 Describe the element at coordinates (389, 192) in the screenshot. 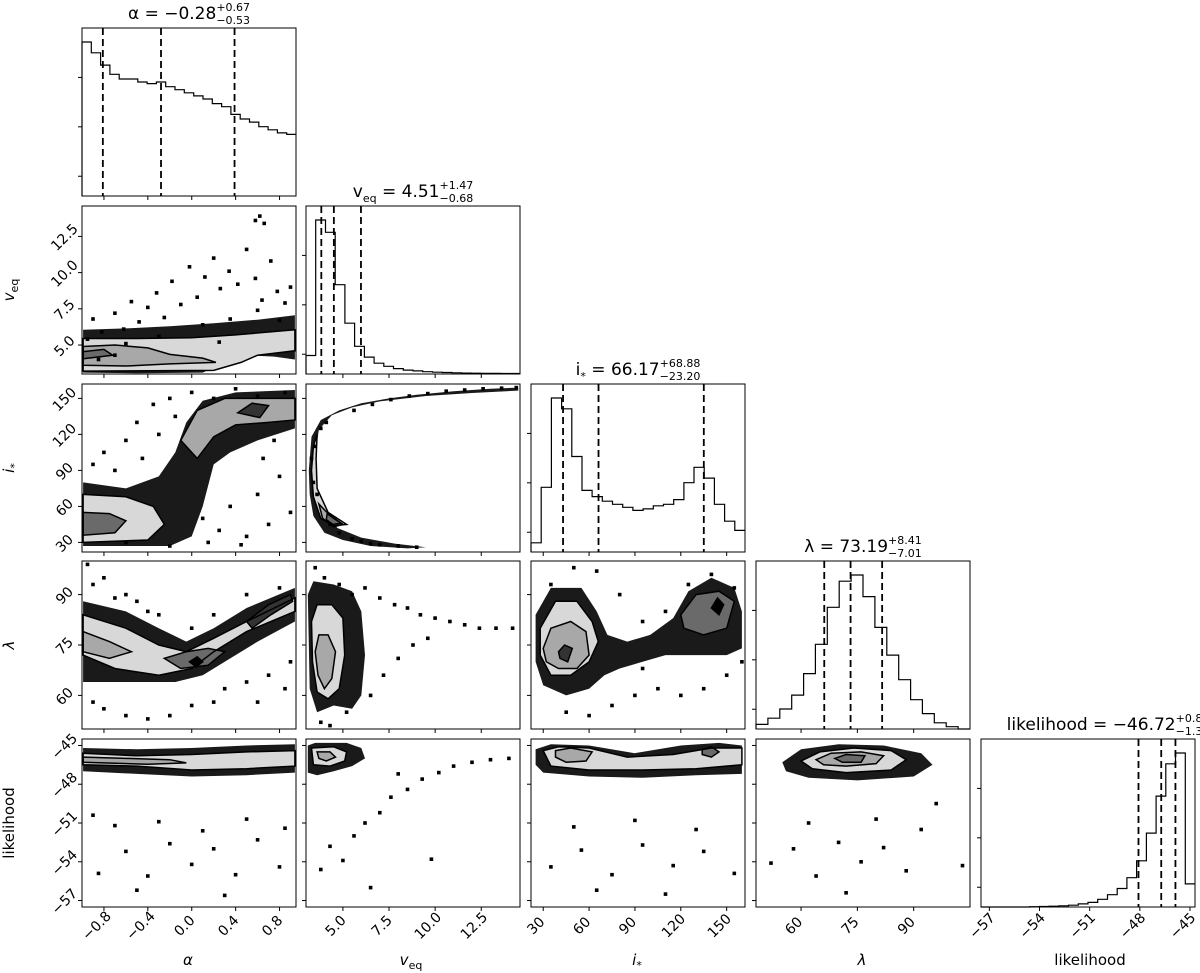

I see `title-equals: =` at that location.